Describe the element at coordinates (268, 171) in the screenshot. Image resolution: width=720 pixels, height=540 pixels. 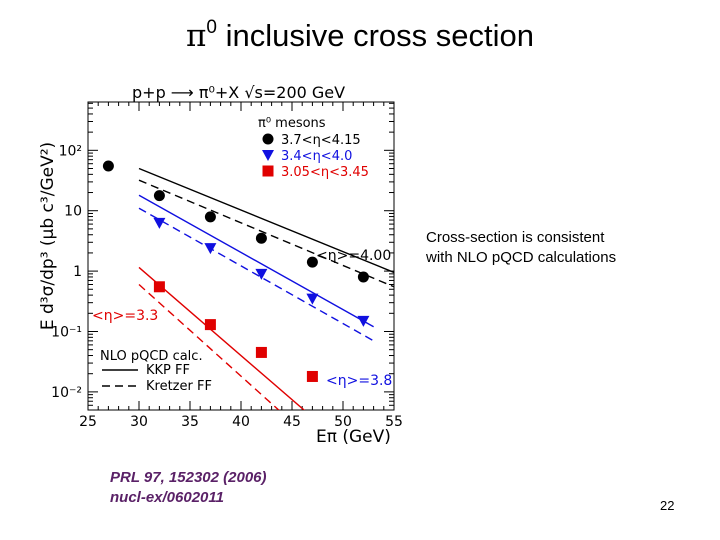
I see `legend-marker-square` at that location.